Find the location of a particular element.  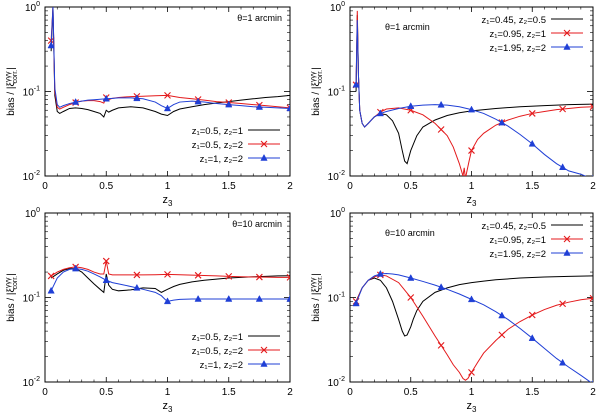

panel-annotation: θ=10 arcmin is located at coordinates (257, 224).